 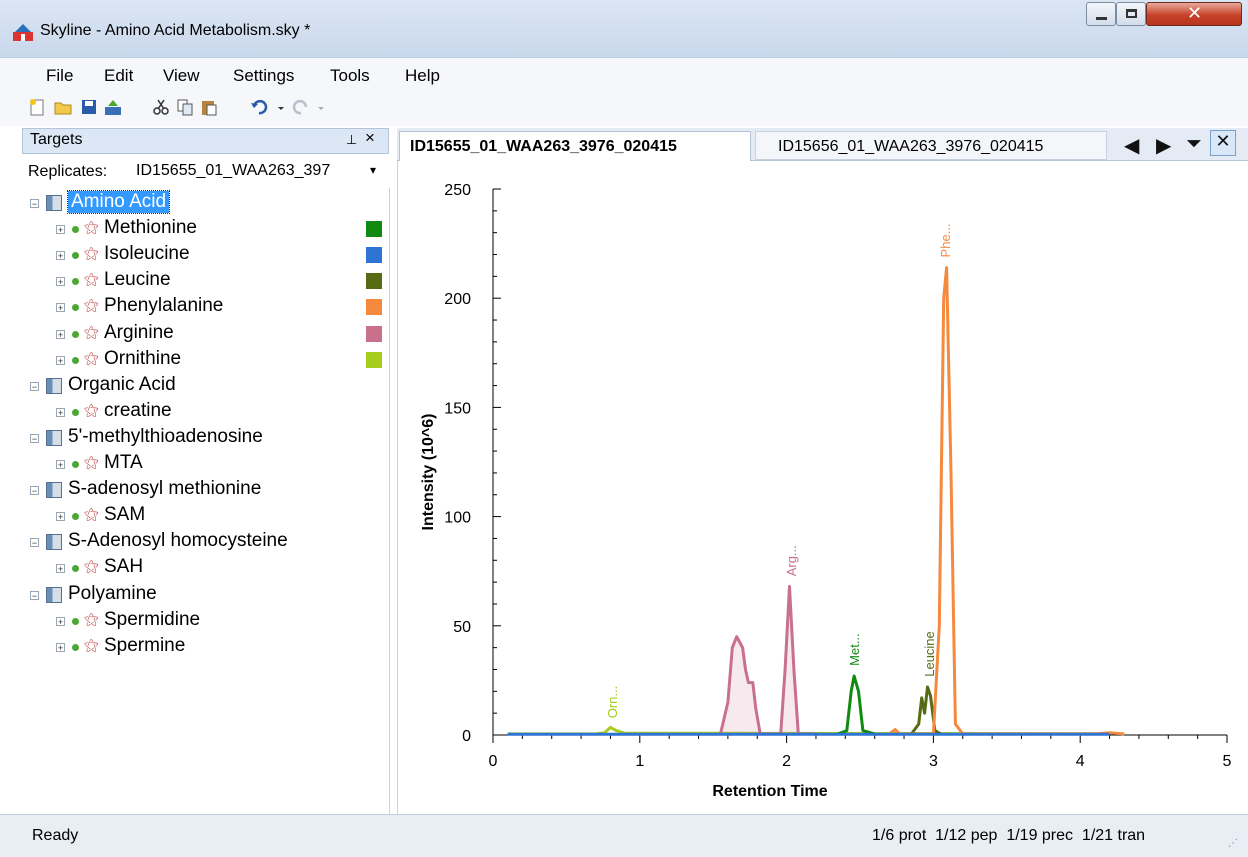 I want to click on menu-file: File, so click(x=60, y=75).